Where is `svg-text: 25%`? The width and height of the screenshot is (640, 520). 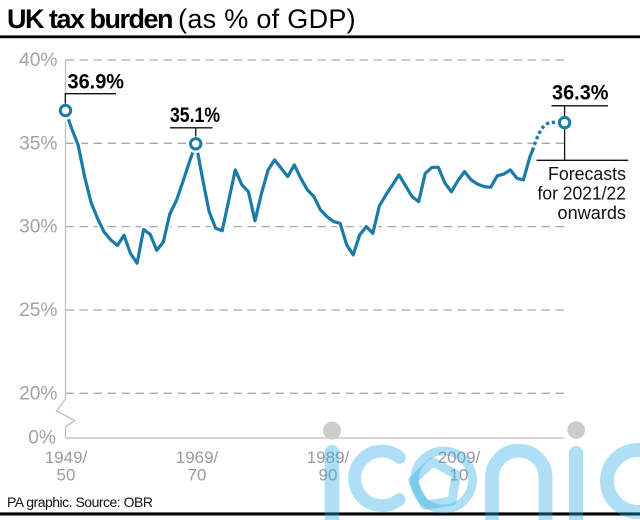 svg-text: 25% is located at coordinates (38, 310).